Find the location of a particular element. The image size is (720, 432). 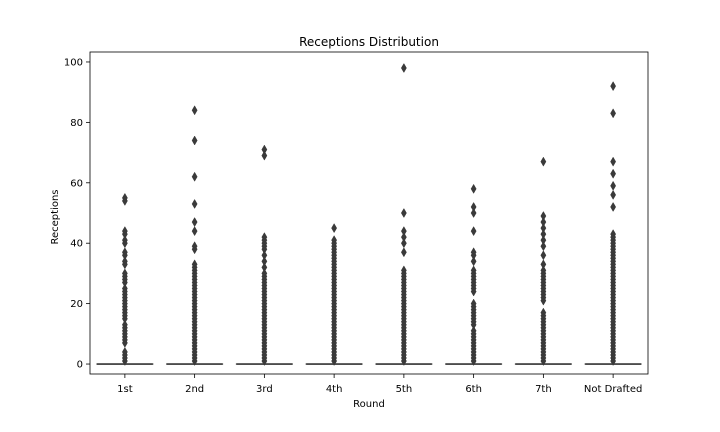

y-tick-label: 0 is located at coordinates (80, 365).